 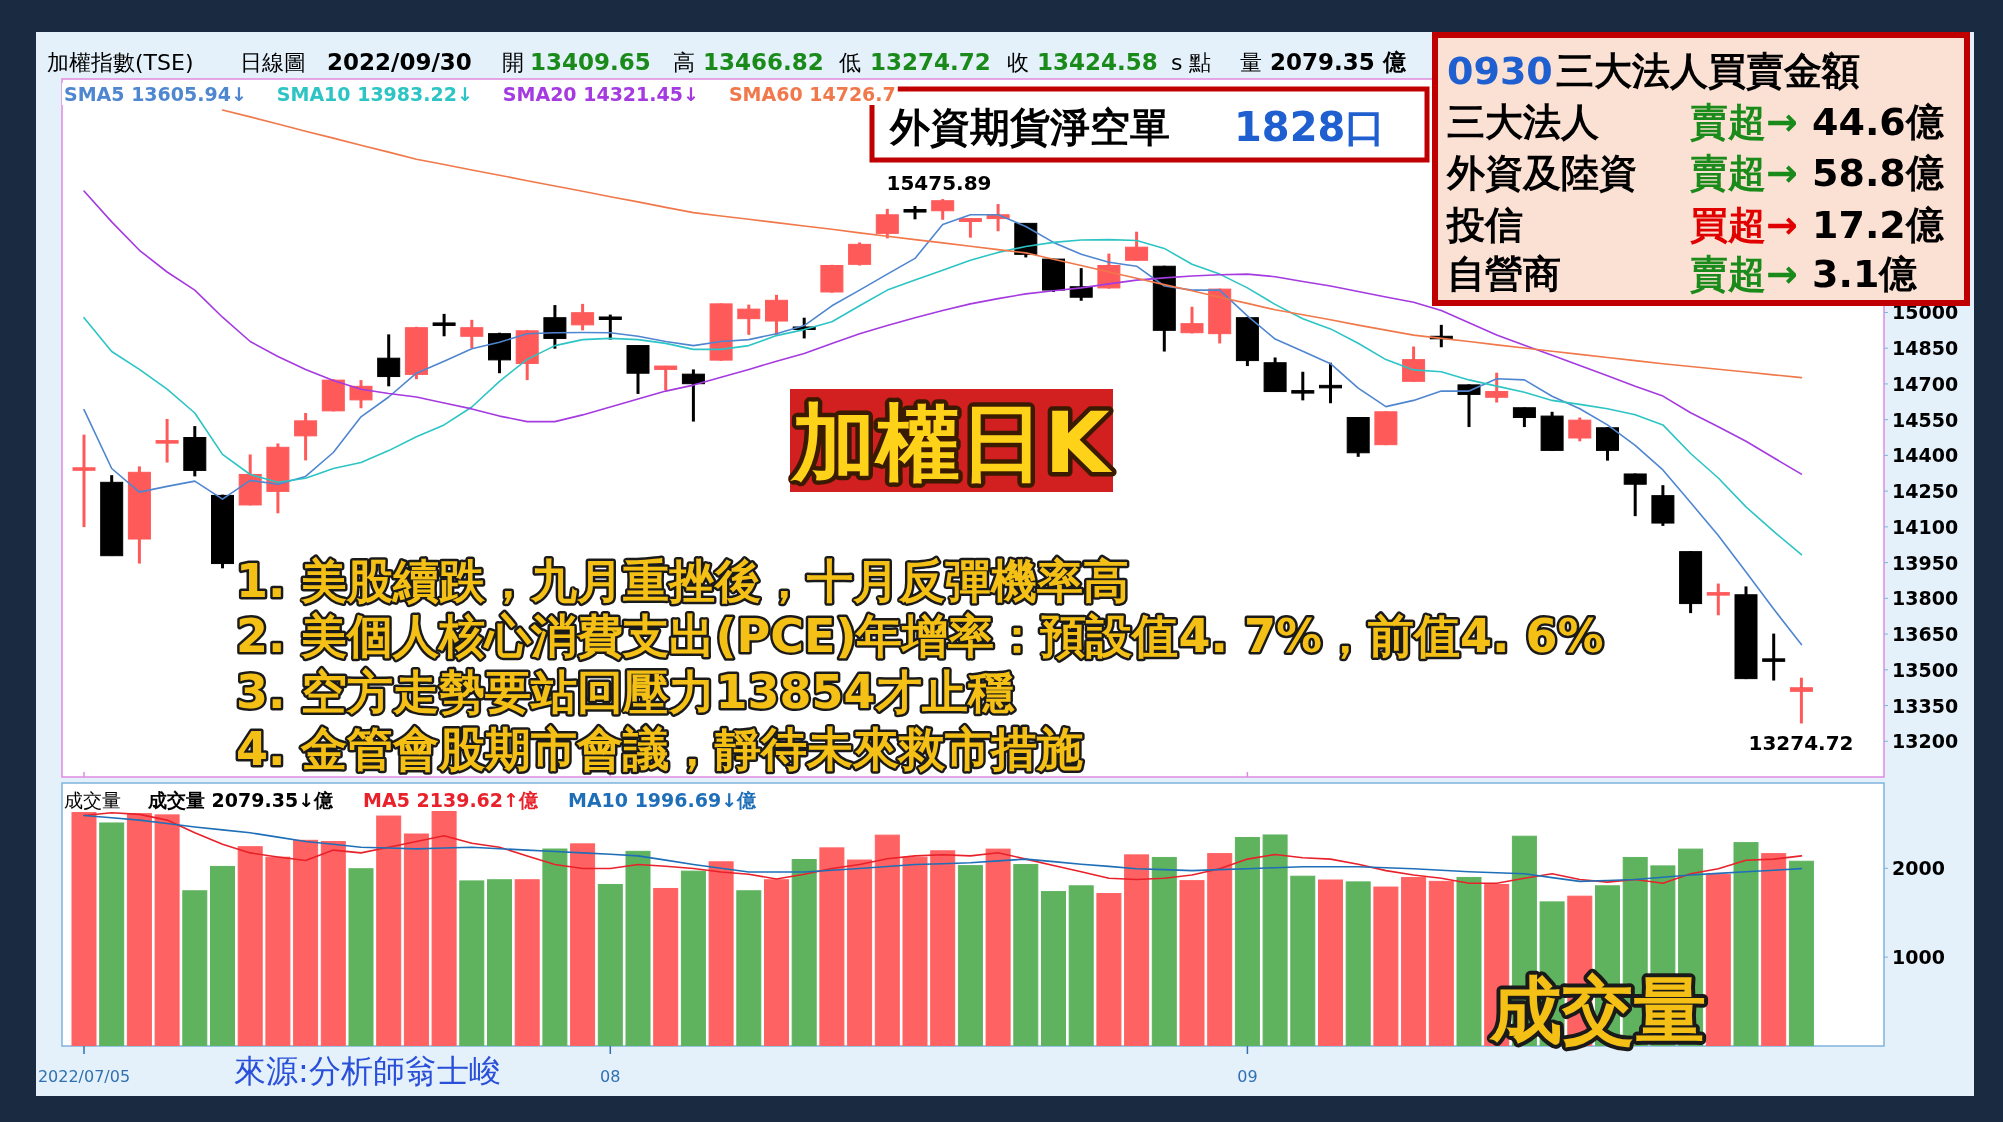 What do you see at coordinates (1878, 173) in the screenshot?
I see `annotation: 58.8億` at bounding box center [1878, 173].